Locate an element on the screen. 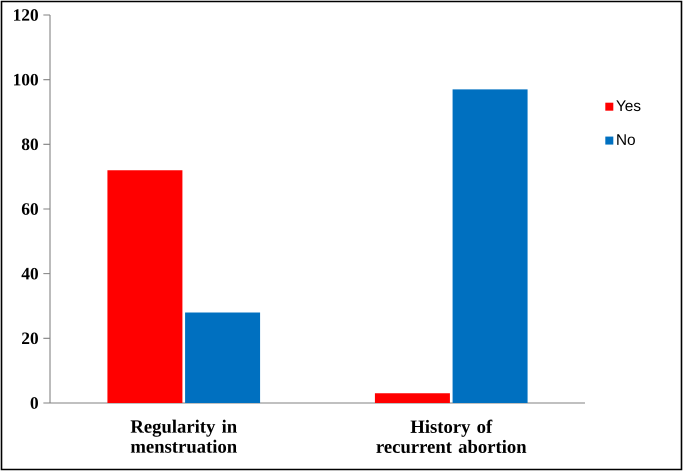  y-tick-label: 120 is located at coordinates (26, 15).